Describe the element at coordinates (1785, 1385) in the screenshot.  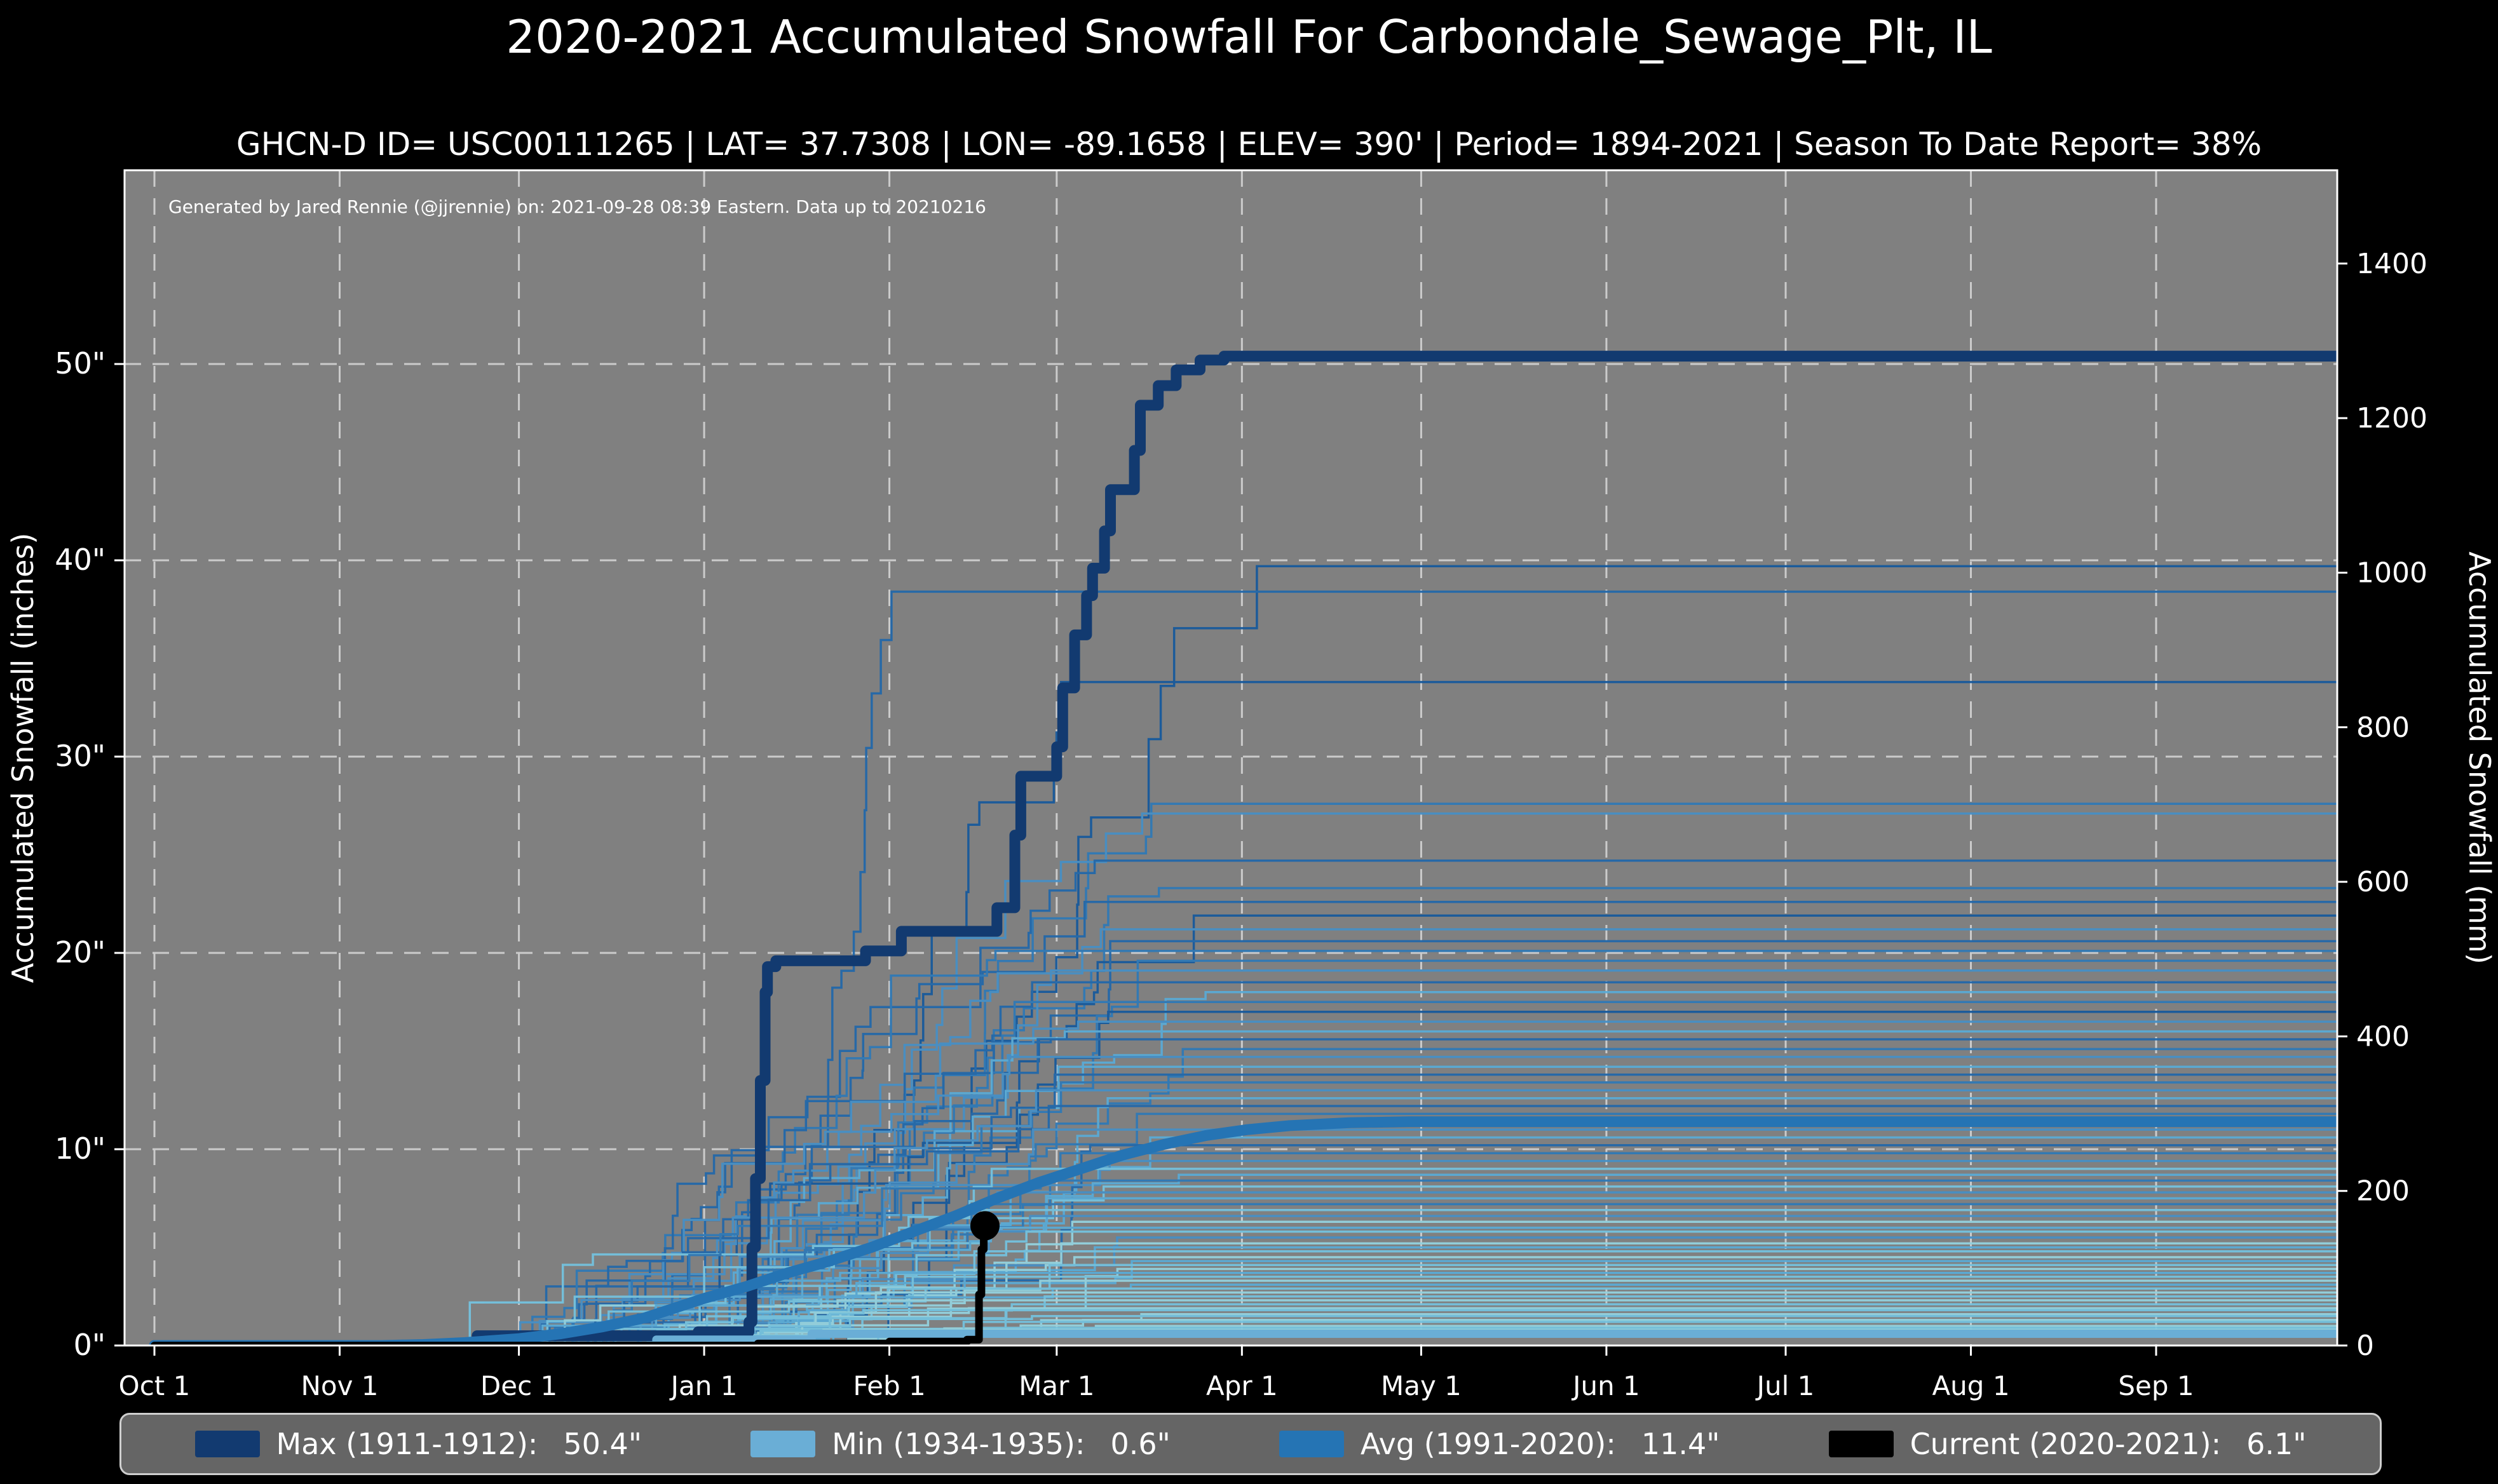
I see `x-tick-label: Jul 1` at that location.